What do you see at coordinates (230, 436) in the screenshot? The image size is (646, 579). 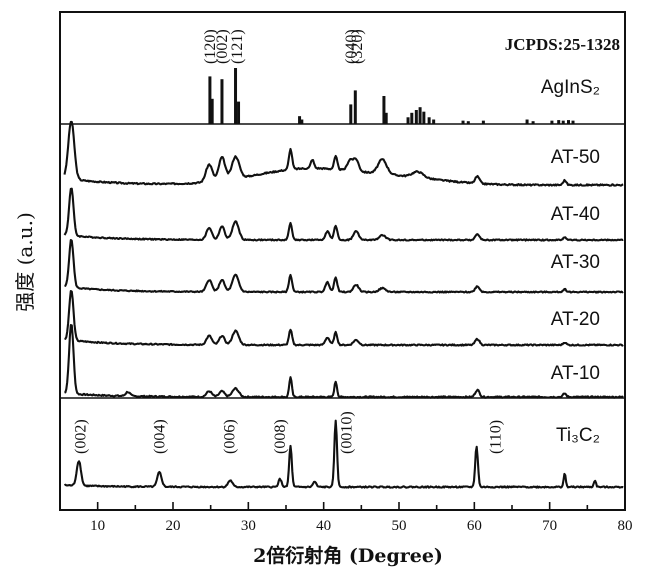 I see `ti3c2-hkl-label-2: (006)` at bounding box center [230, 436].